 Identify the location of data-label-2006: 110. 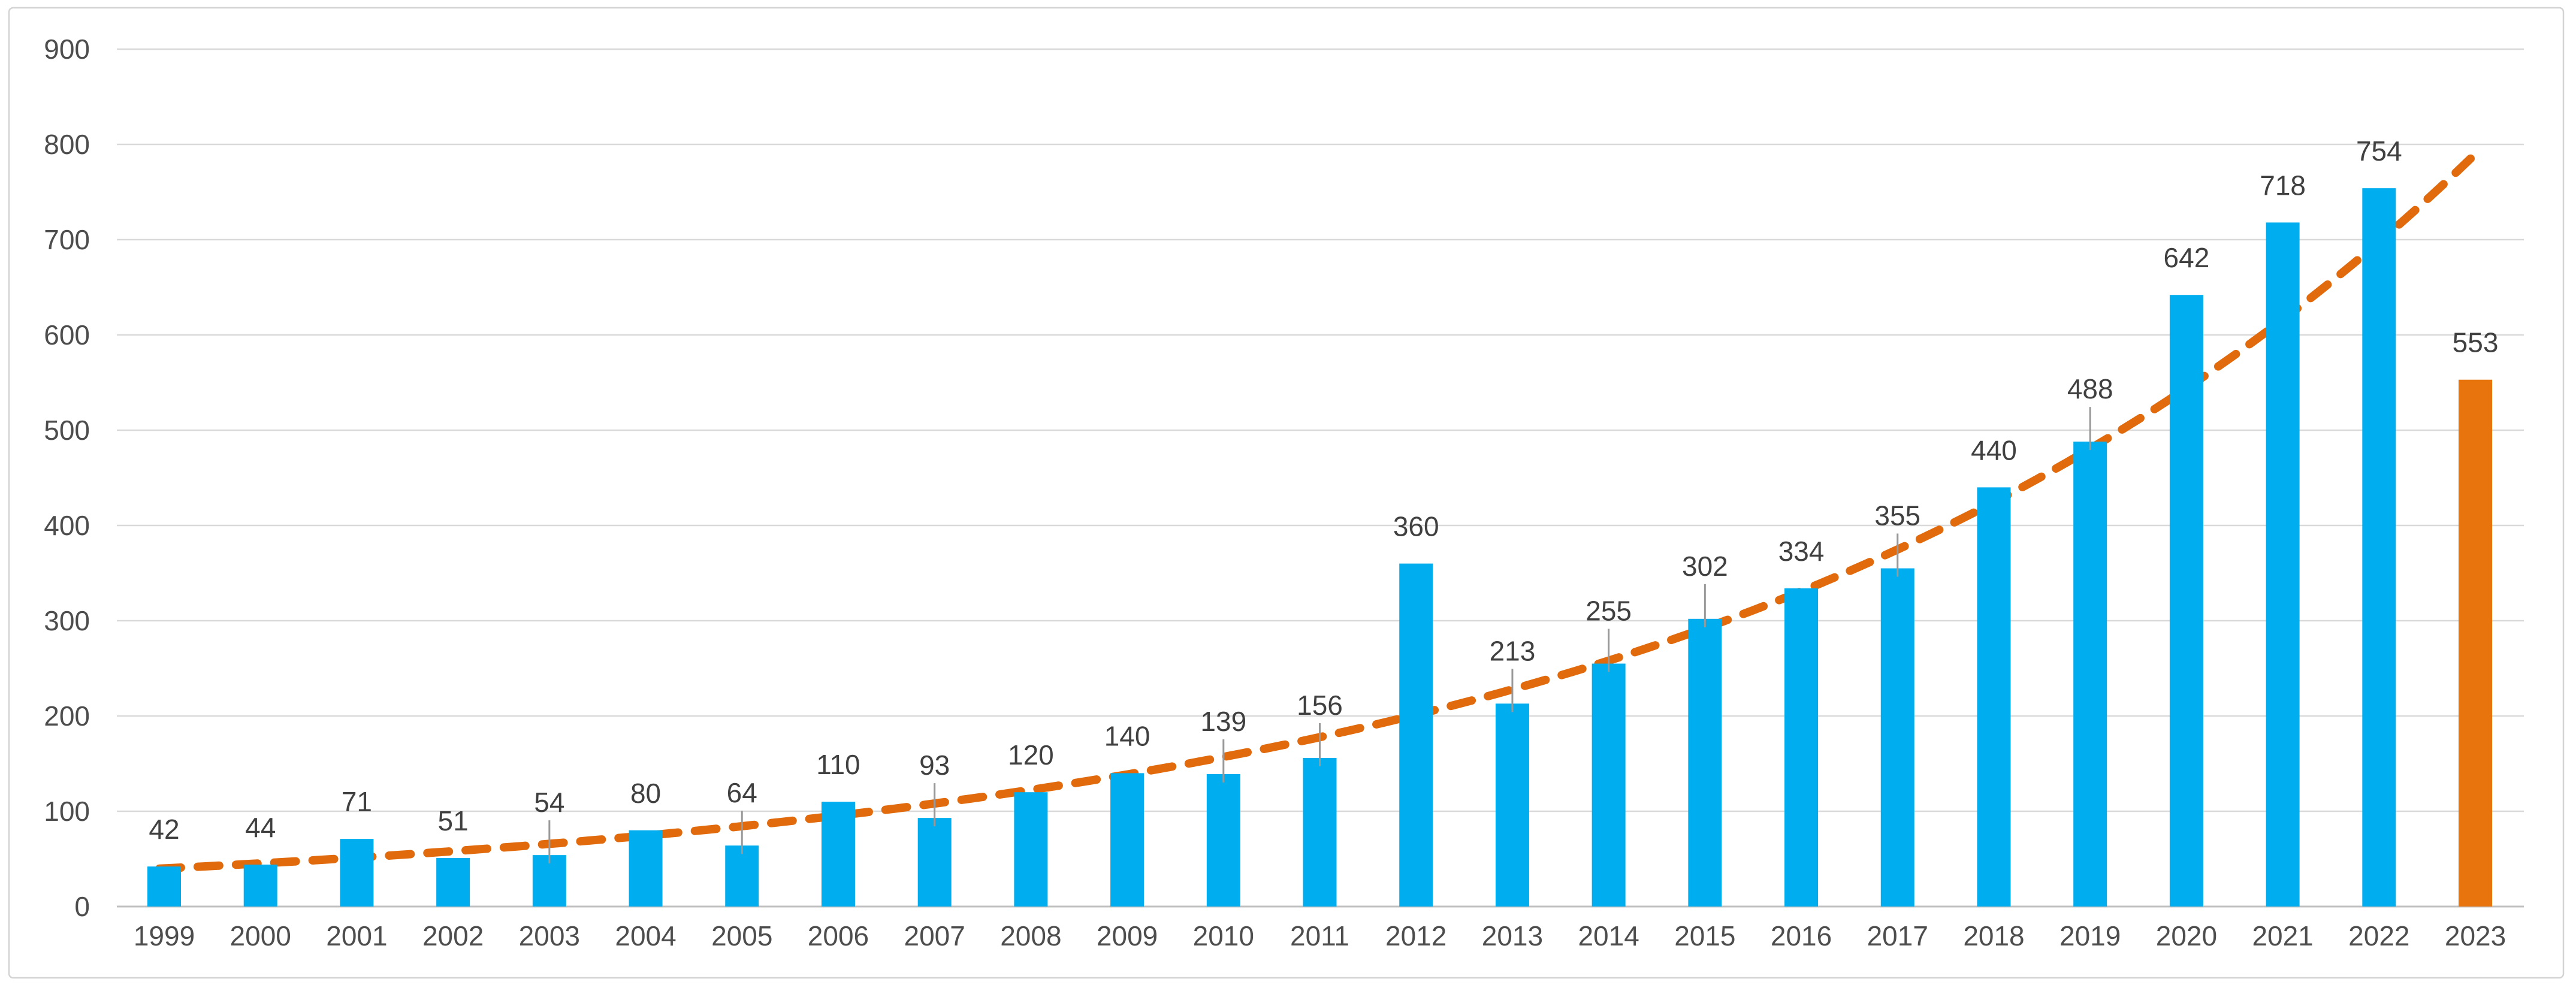
(838, 764).